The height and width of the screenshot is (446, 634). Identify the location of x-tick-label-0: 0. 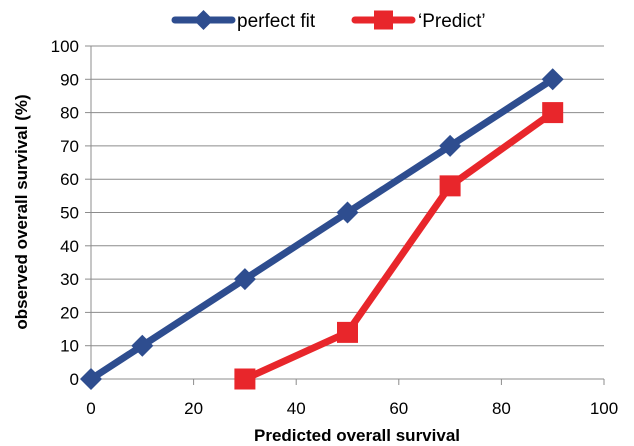
(90, 408).